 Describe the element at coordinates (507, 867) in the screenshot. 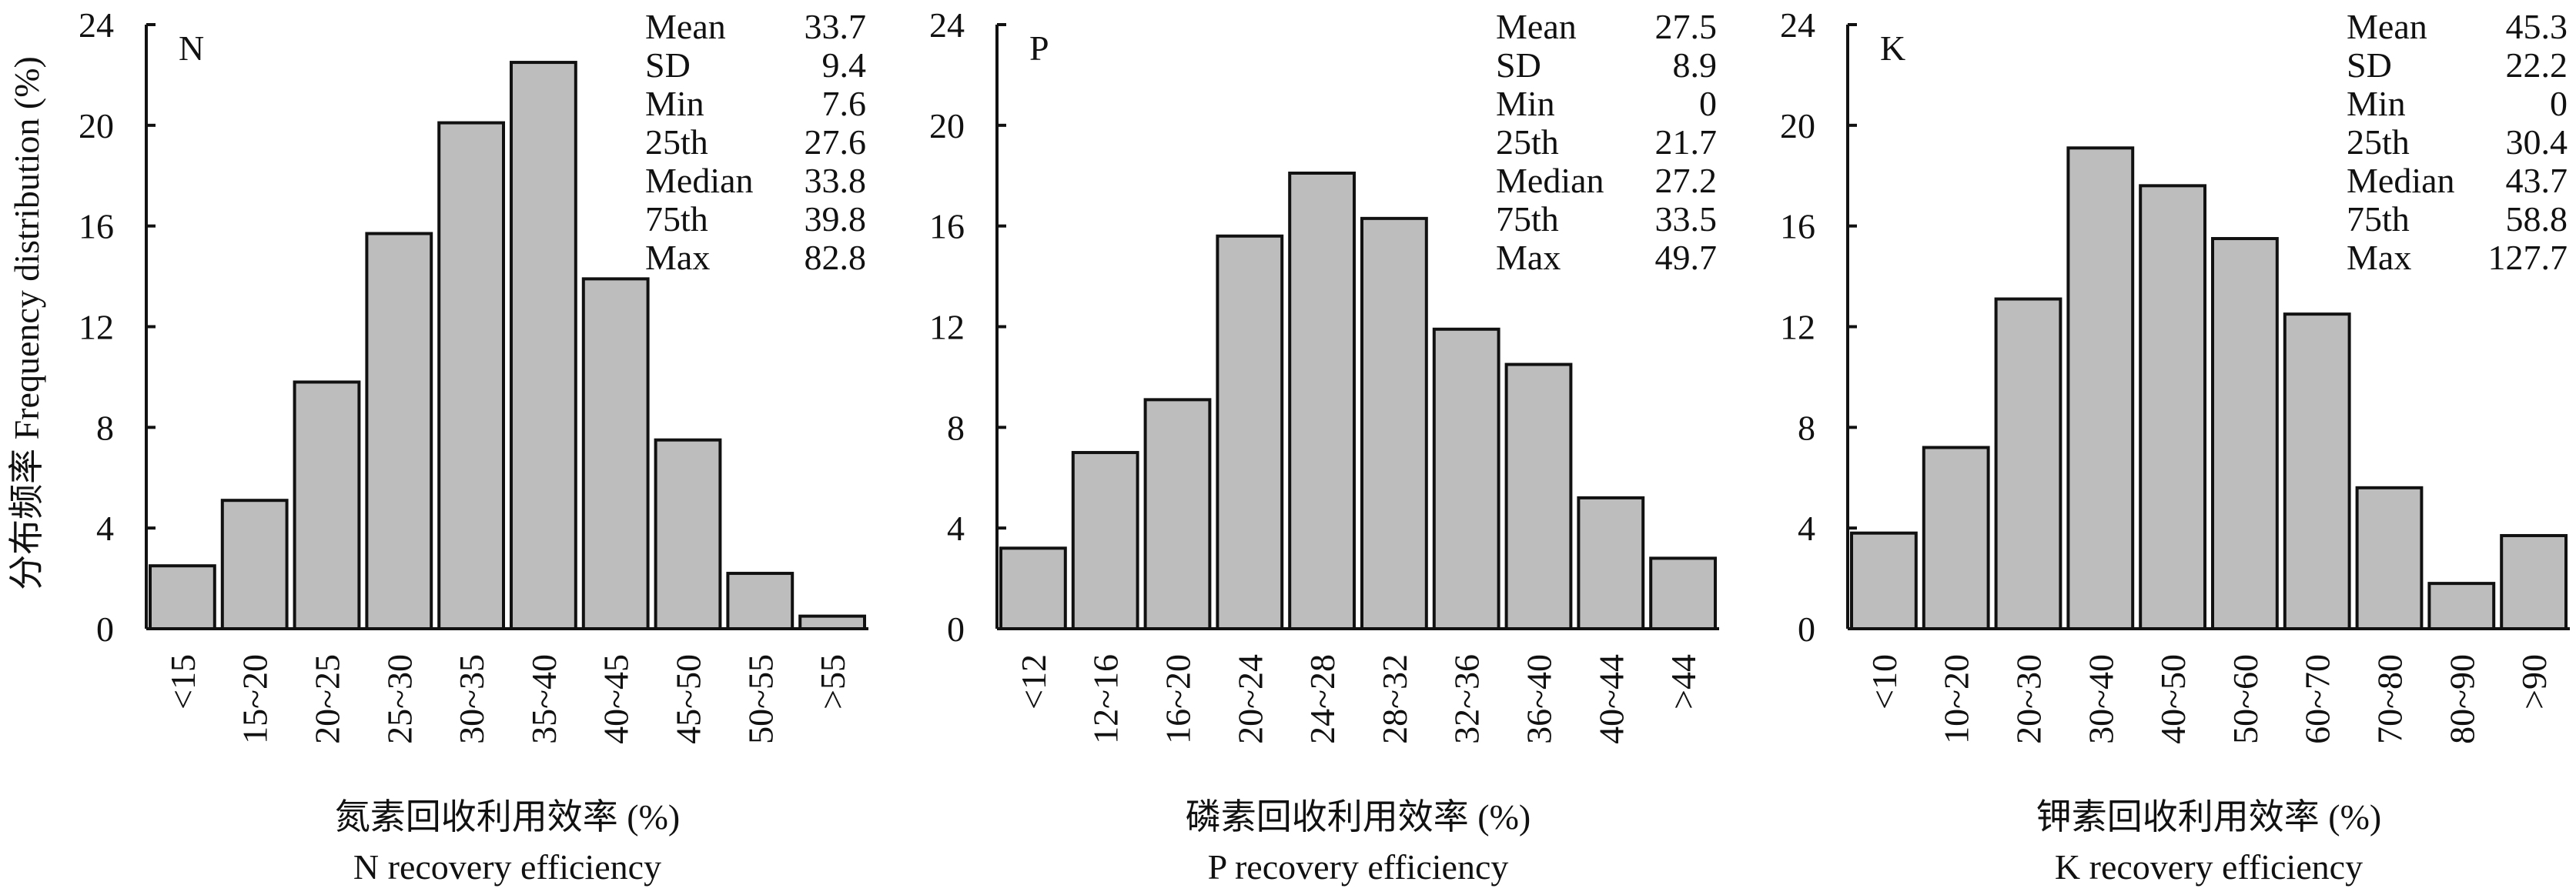

I see `x-axis-label-en: N recovery efficiency` at that location.